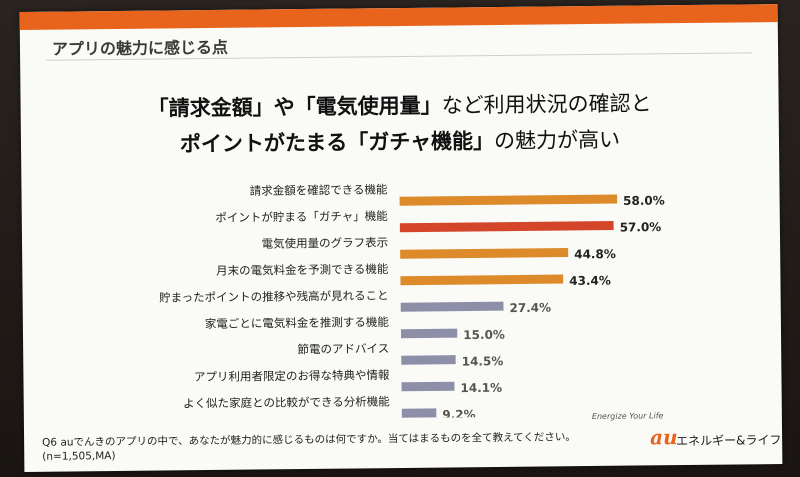 Image resolution: width=800 pixels, height=477 pixels. I want to click on category-label: 家電ごとに電気料金を推測する機能, so click(297, 323).